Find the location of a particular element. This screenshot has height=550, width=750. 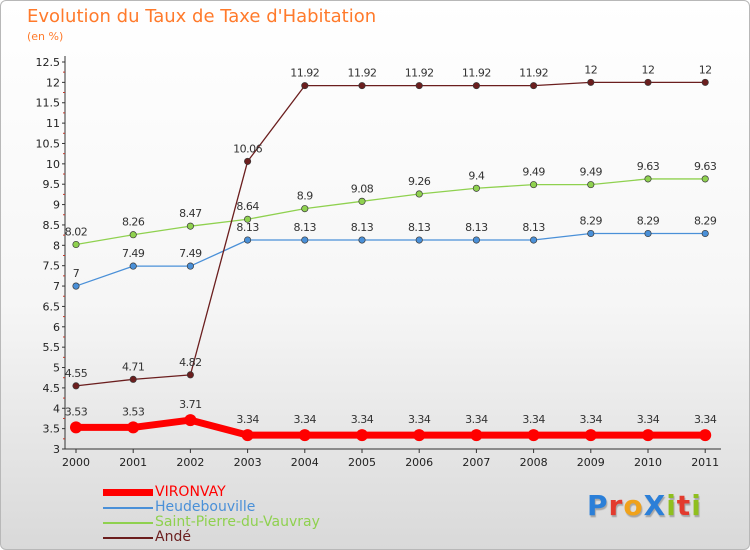

x-tick-label: 2011 is located at coordinates (705, 462).